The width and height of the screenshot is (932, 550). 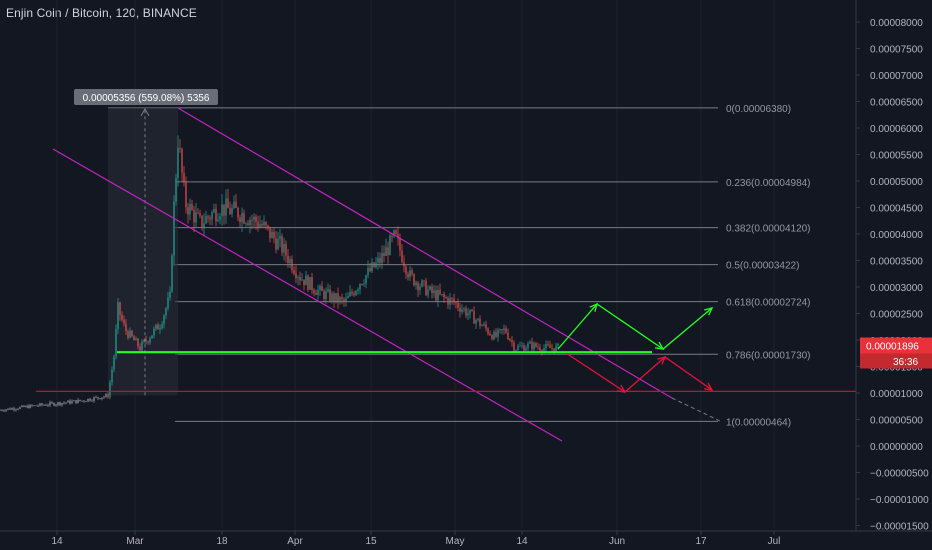 What do you see at coordinates (896, 50) in the screenshot?
I see `price-tick-label: 0.00007500` at bounding box center [896, 50].